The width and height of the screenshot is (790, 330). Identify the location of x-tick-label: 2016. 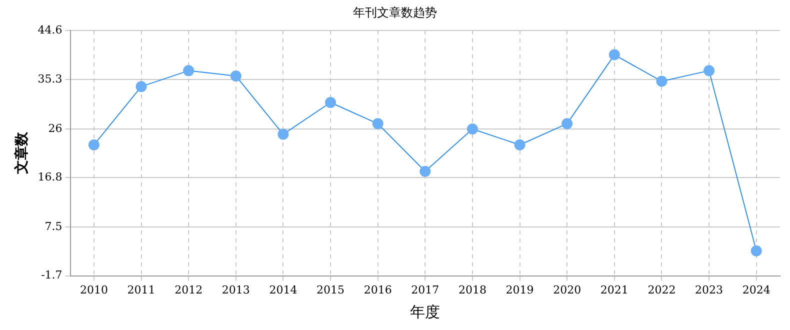
(378, 289).